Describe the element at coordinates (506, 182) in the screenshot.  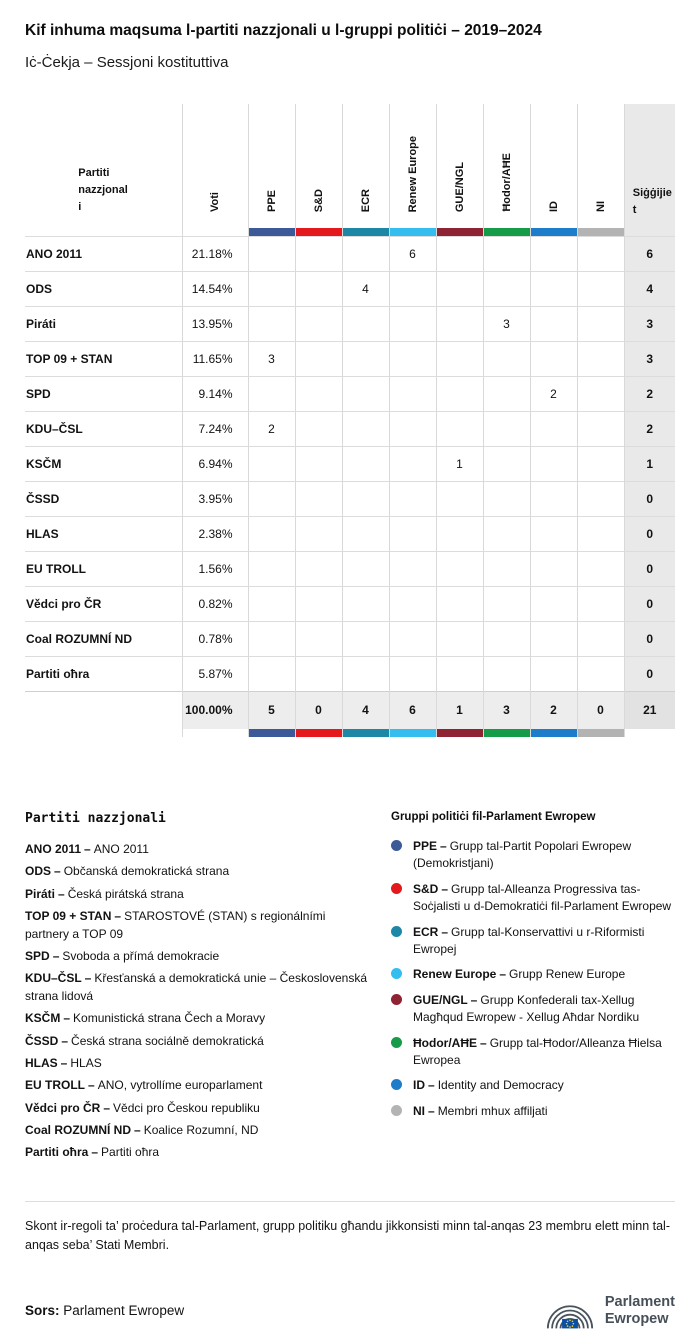
I see `group-column-header-label: Ħodor/AĦE` at that location.